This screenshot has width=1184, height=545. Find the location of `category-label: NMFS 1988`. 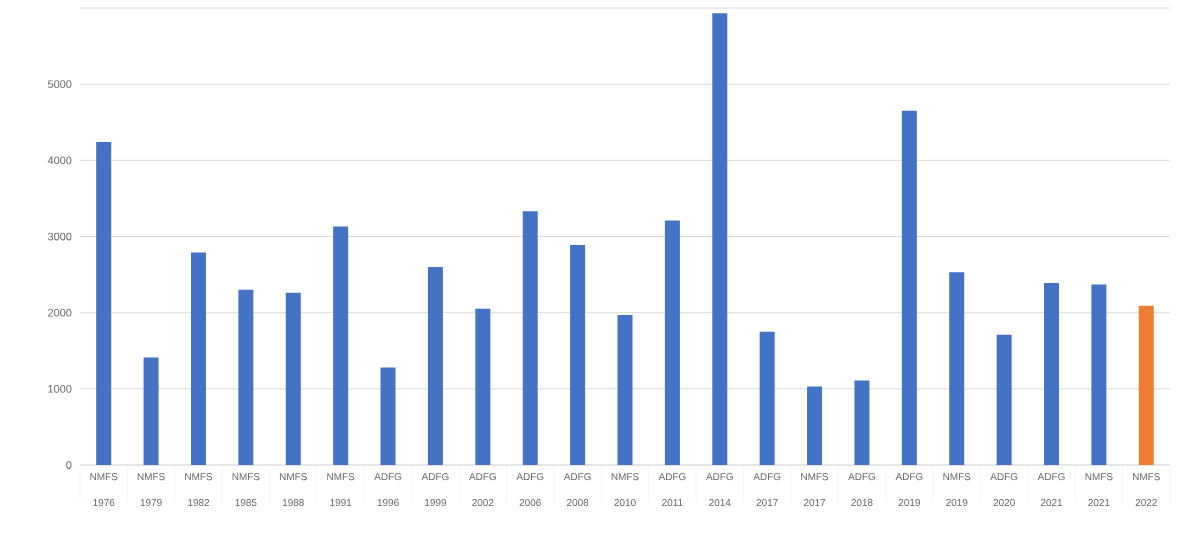

category-label: NMFS 1988 is located at coordinates (293, 490).